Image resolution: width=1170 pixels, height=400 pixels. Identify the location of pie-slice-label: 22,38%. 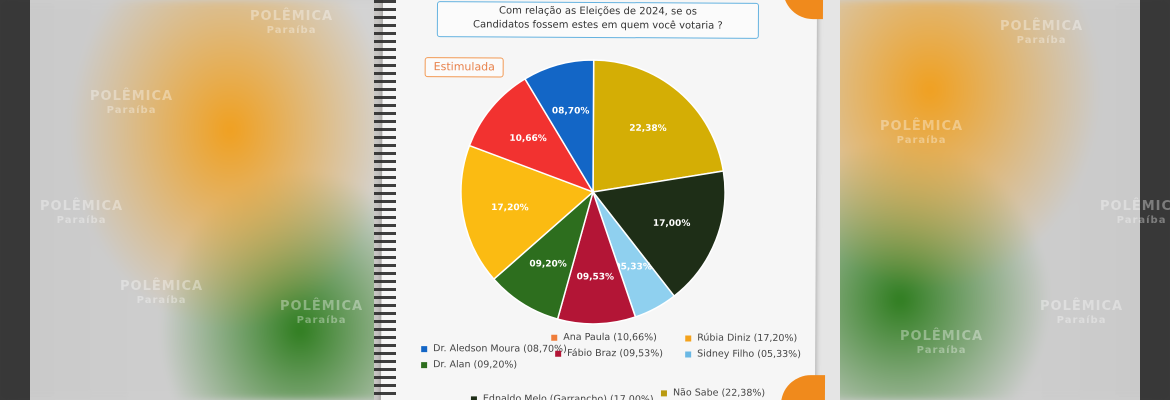
(648, 129).